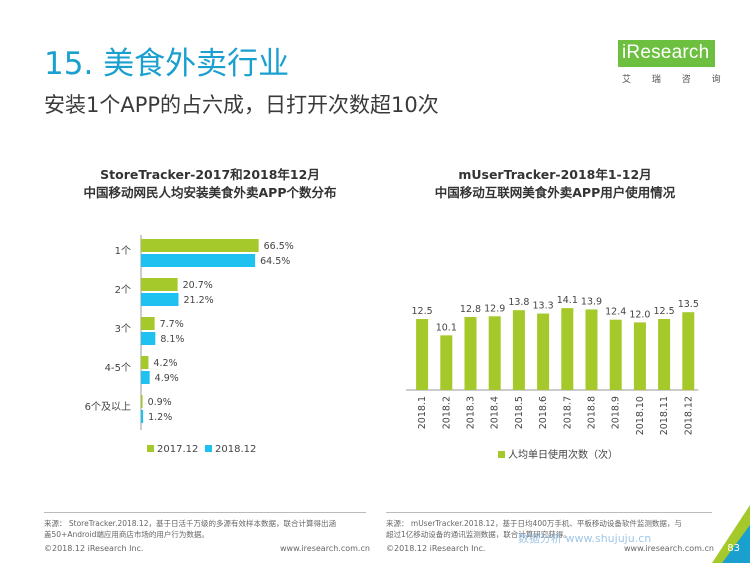 The image size is (750, 563). I want to click on category-label: 2018.9, so click(616, 412).